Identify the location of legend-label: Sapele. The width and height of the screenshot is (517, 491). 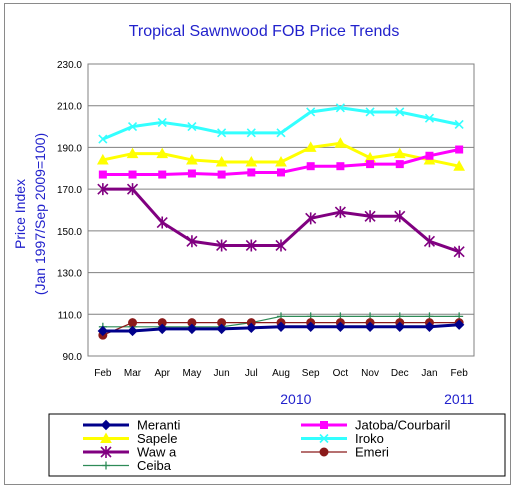
(157, 438).